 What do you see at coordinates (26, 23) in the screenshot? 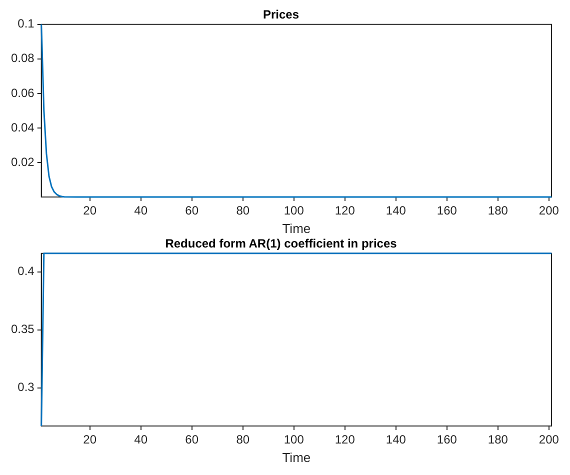
I see `y-tick-label: 0.1` at bounding box center [26, 23].